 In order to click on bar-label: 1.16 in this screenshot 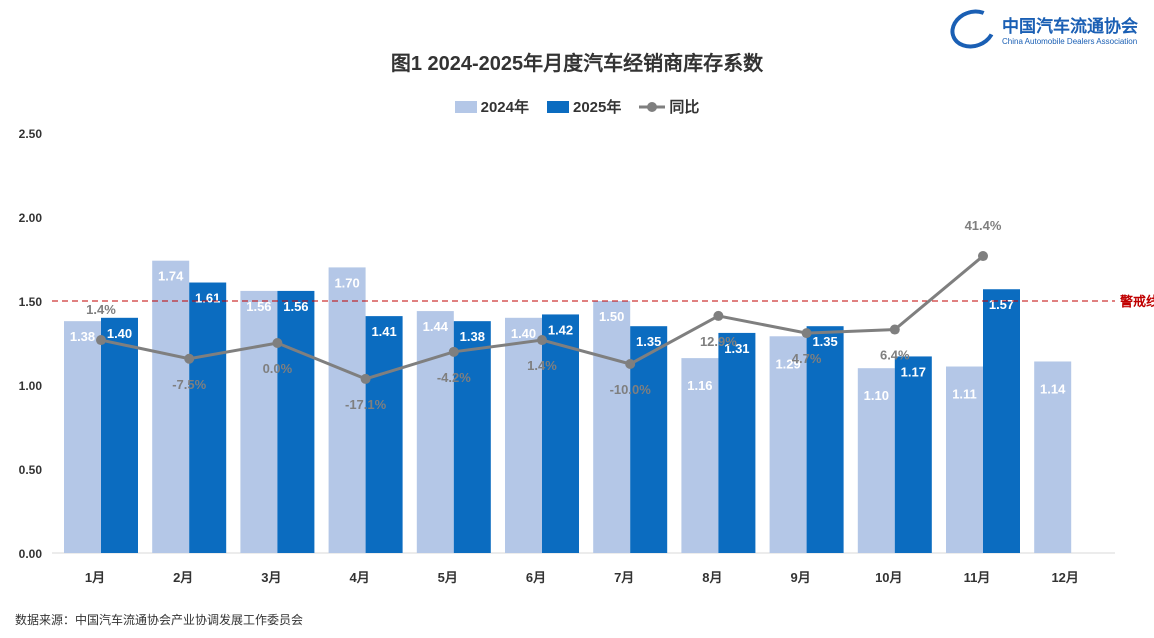, I will do `click(699, 385)`.